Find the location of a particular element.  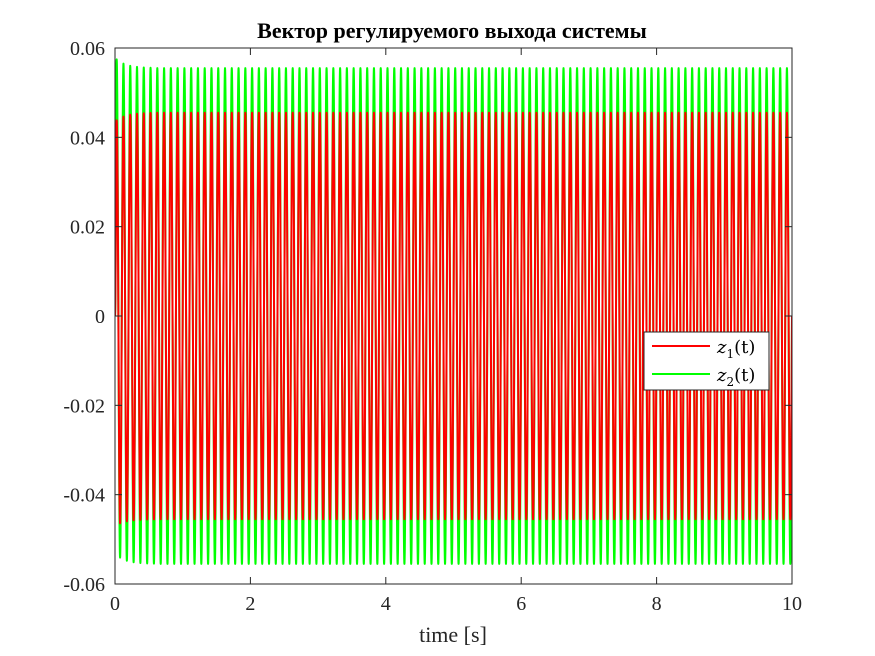

legend-label-z2: z2(t) is located at coordinates (735, 377).